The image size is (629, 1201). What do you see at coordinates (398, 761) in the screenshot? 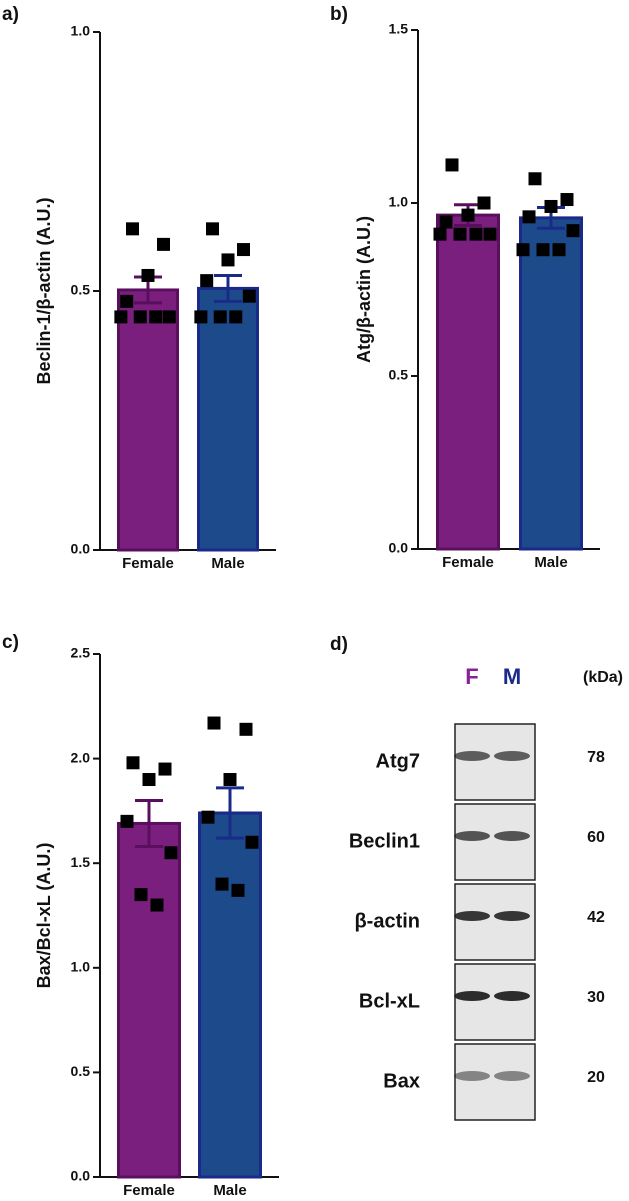
I see `protein-label: Atg7` at bounding box center [398, 761].